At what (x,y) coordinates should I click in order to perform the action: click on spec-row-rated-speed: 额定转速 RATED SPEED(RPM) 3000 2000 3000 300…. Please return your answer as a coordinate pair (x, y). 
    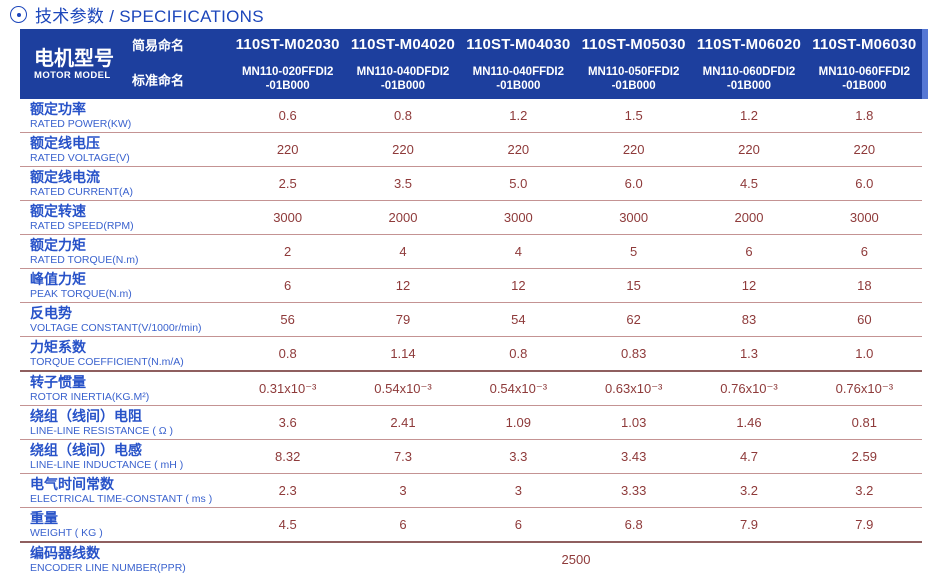
    Looking at the image, I should click on (471, 218).